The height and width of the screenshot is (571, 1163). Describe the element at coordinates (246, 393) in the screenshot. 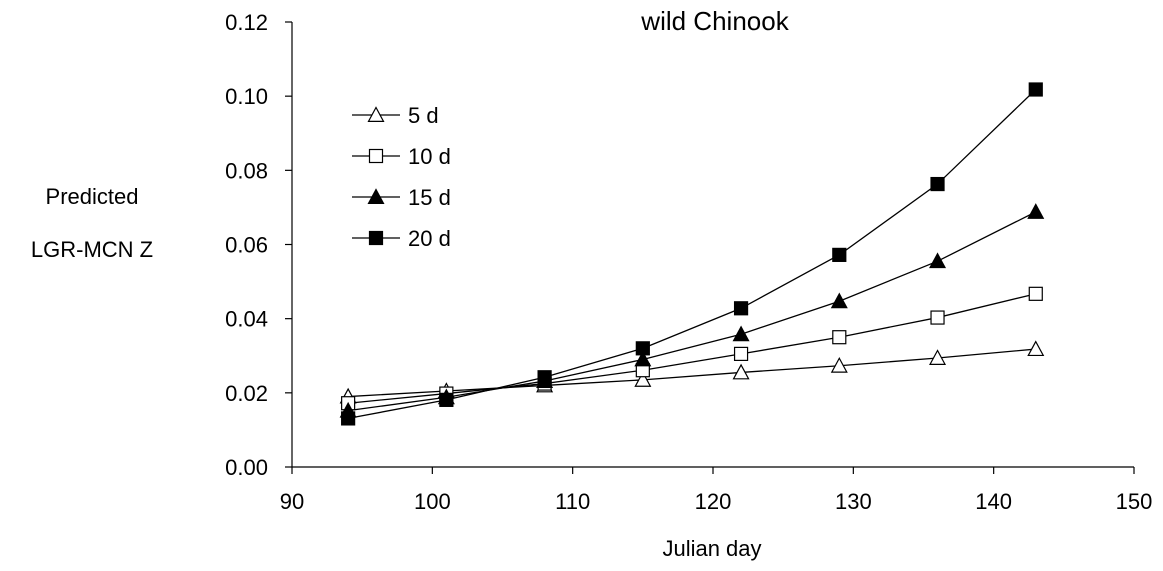

I see `y-tick-label: 0.02` at that location.